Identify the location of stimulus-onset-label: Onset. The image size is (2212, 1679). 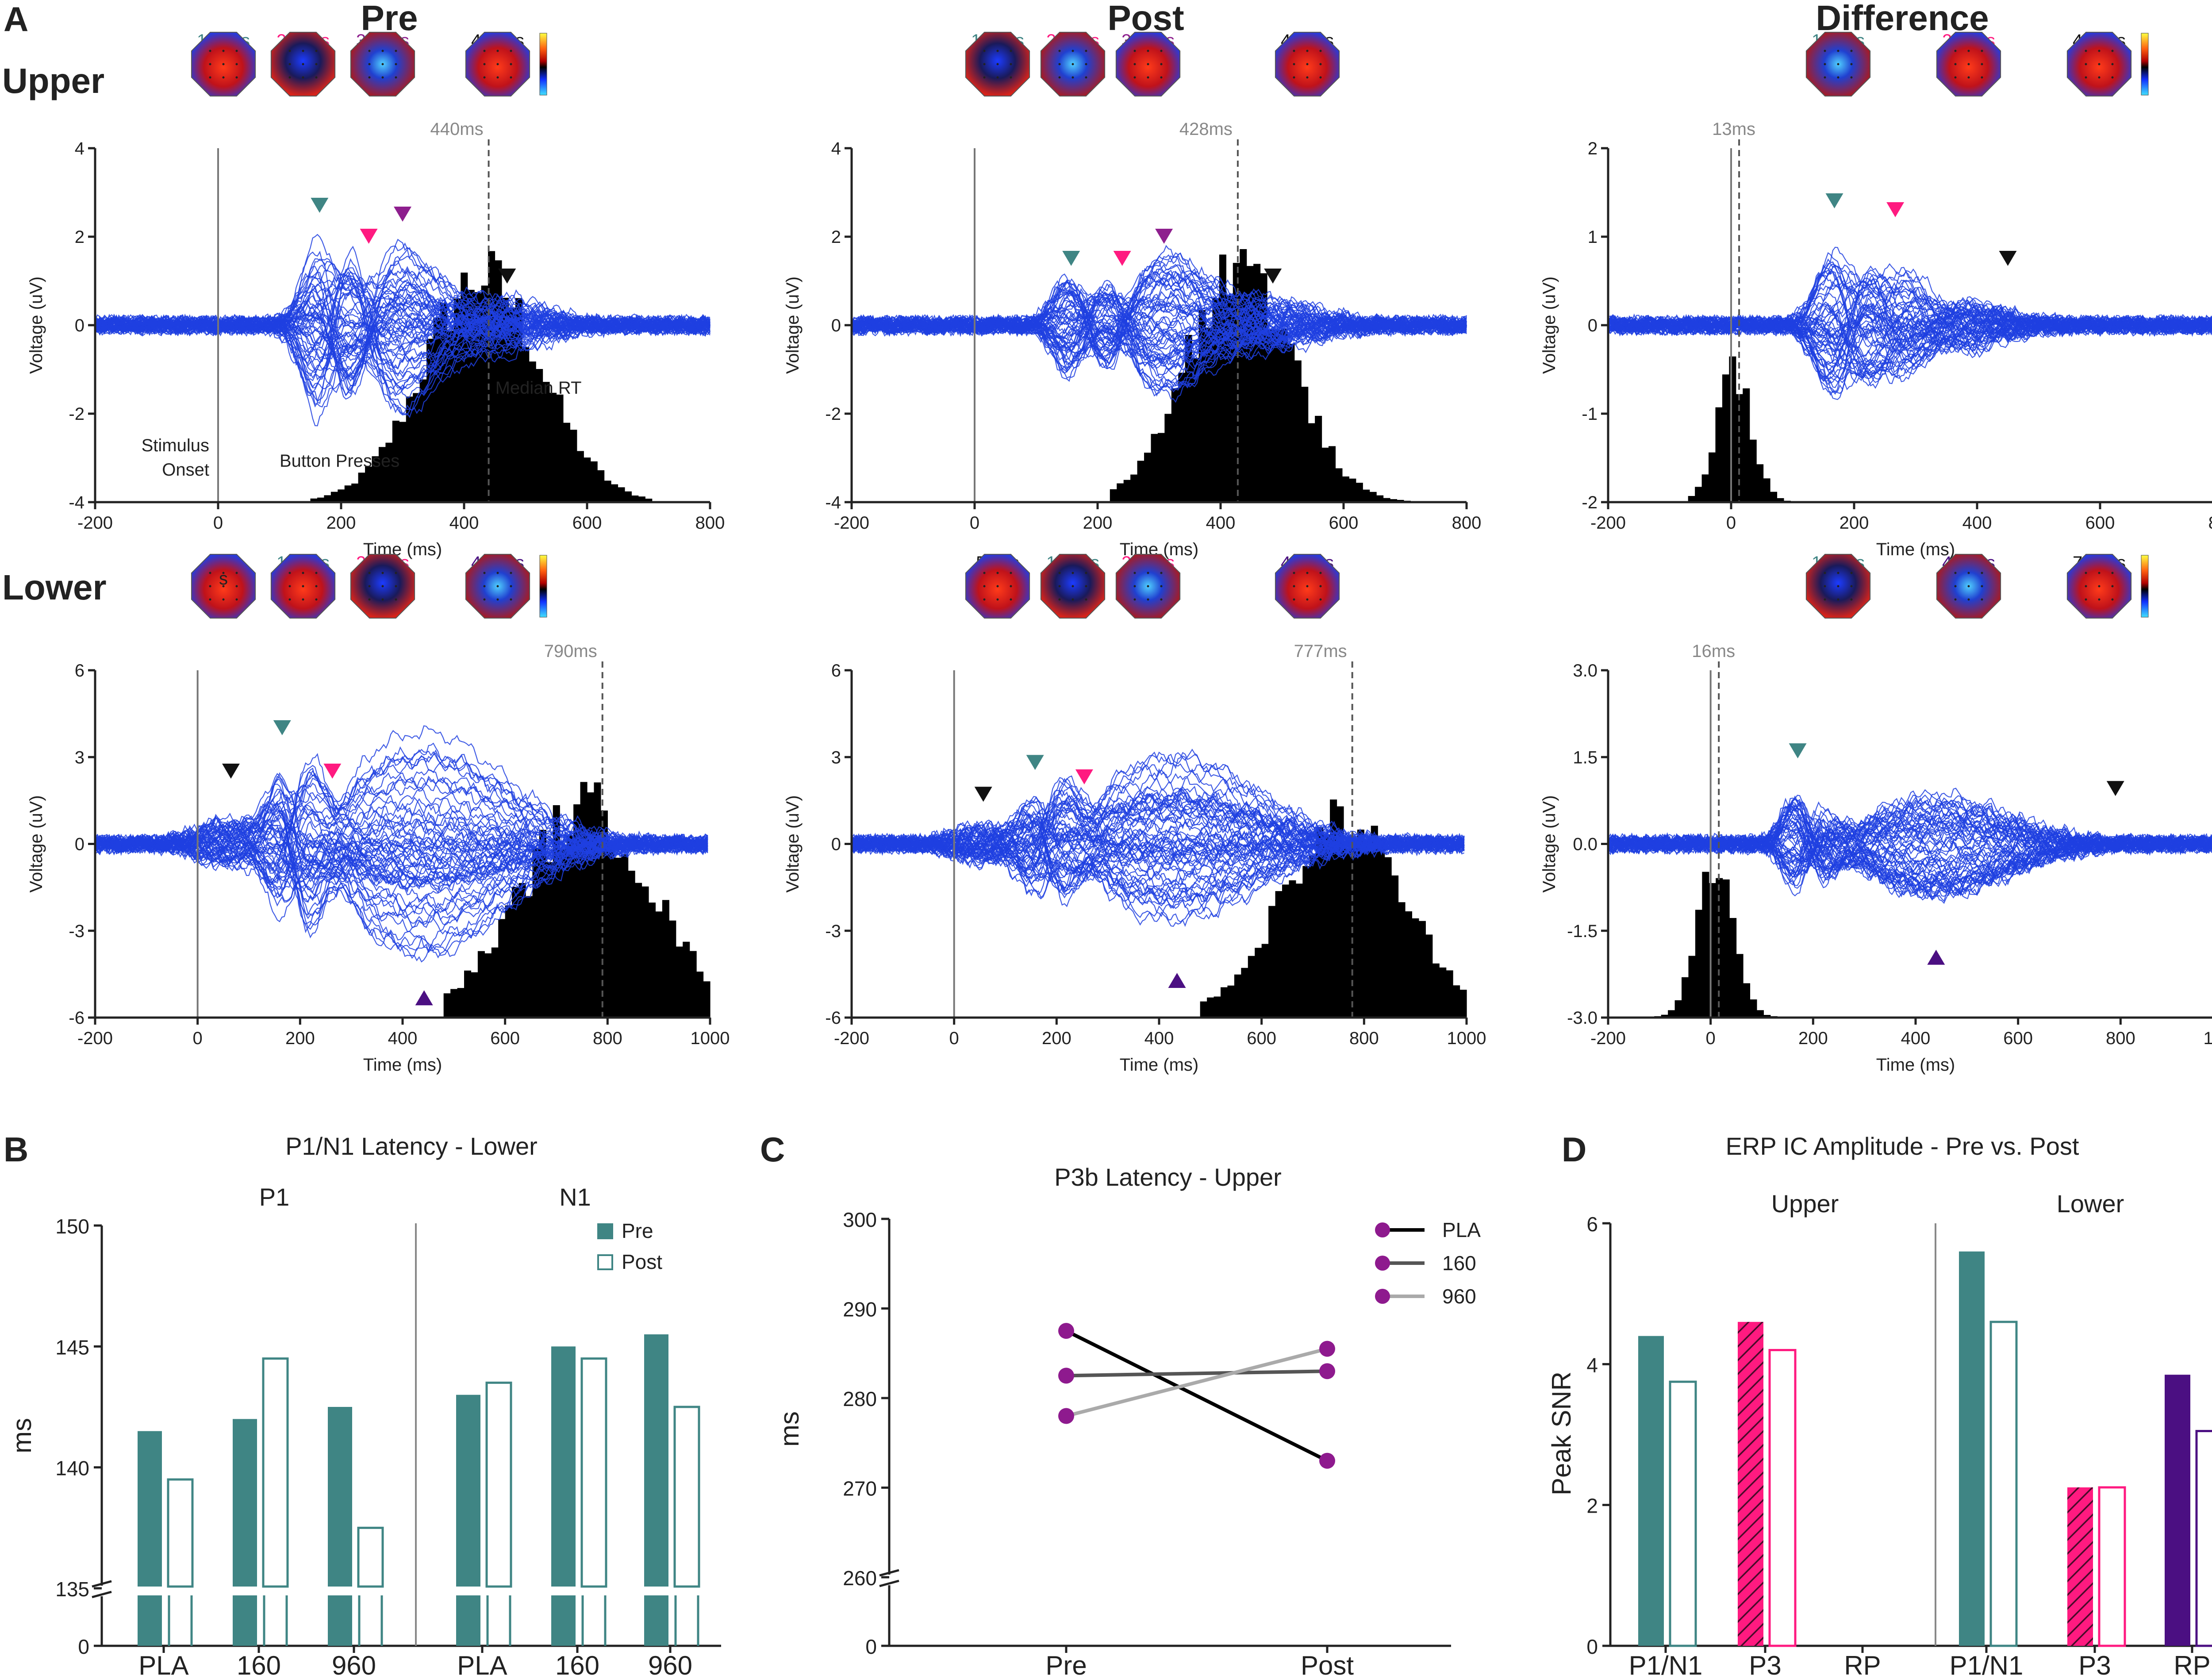
(185, 470).